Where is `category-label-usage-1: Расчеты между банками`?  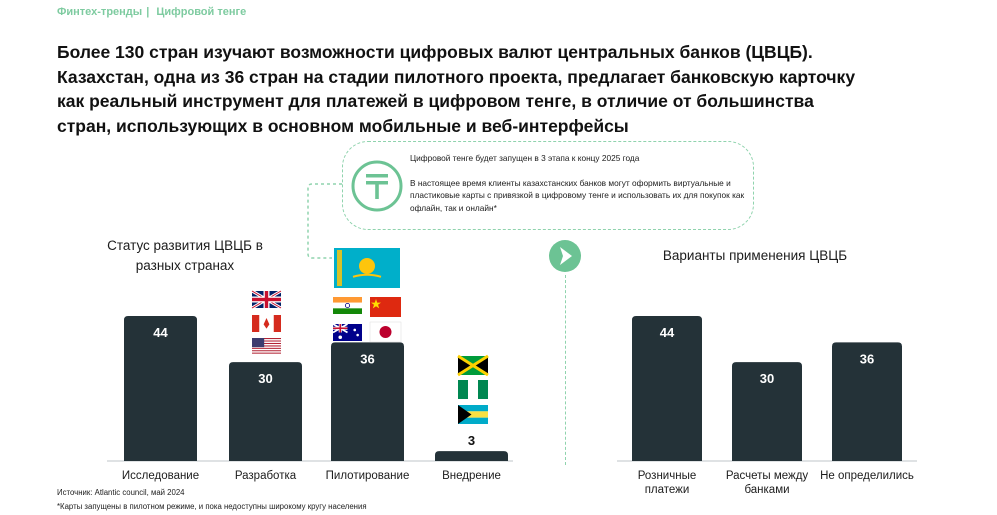
category-label-usage-1: Расчеты между банками is located at coordinates (767, 483).